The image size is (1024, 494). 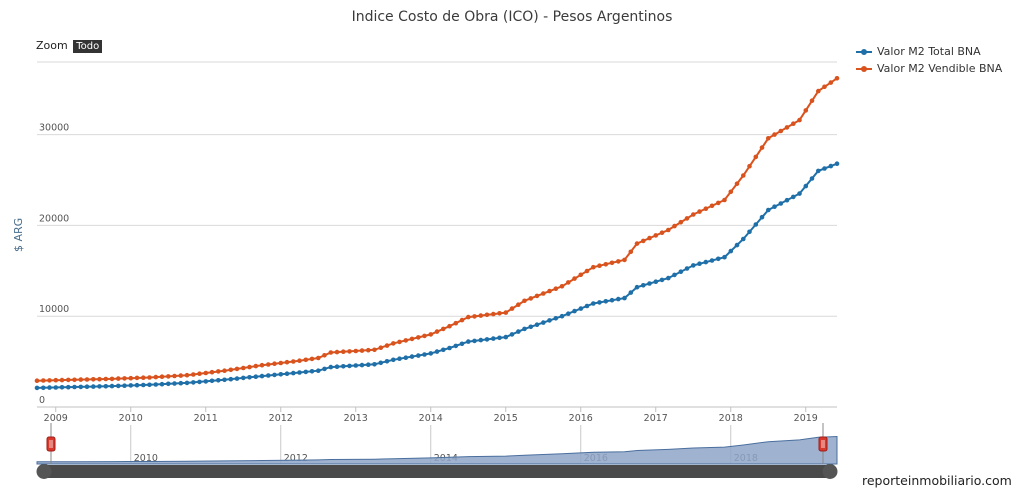 What do you see at coordinates (806, 418) in the screenshot?
I see `x-tick-label: 2019` at bounding box center [806, 418].